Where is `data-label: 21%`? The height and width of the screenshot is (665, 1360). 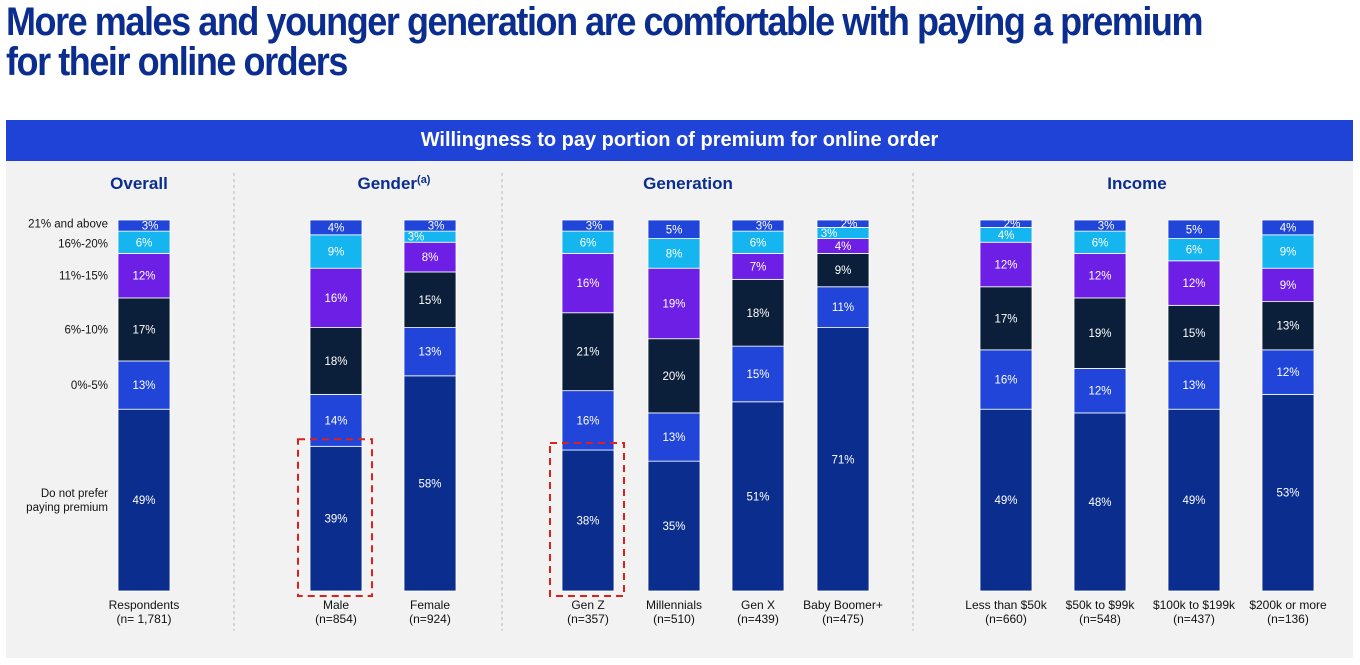
data-label: 21% is located at coordinates (587, 353).